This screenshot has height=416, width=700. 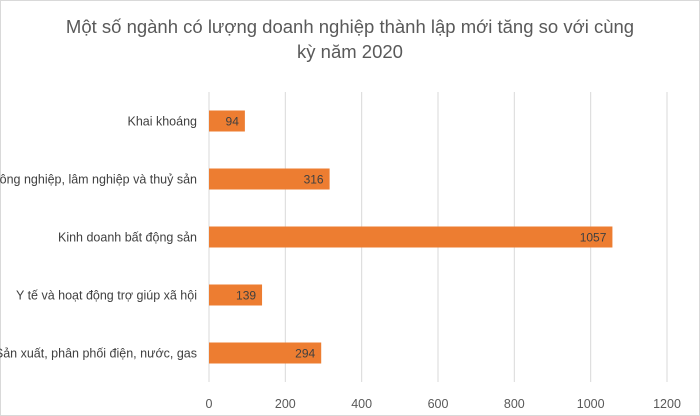 What do you see at coordinates (209, 404) in the screenshot?
I see `x-tick-label: 0` at bounding box center [209, 404].